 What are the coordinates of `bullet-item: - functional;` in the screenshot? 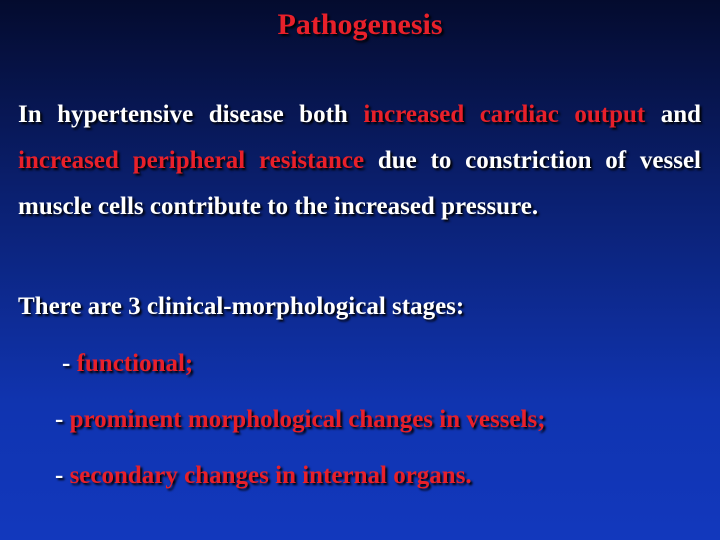 It's located at (127, 364).